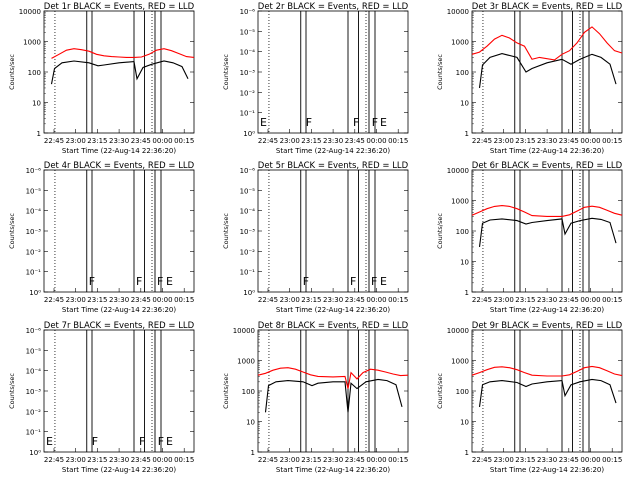  What do you see at coordinates (268, 300) in the screenshot?
I see `x-tick-label: 22:45` at bounding box center [268, 300].